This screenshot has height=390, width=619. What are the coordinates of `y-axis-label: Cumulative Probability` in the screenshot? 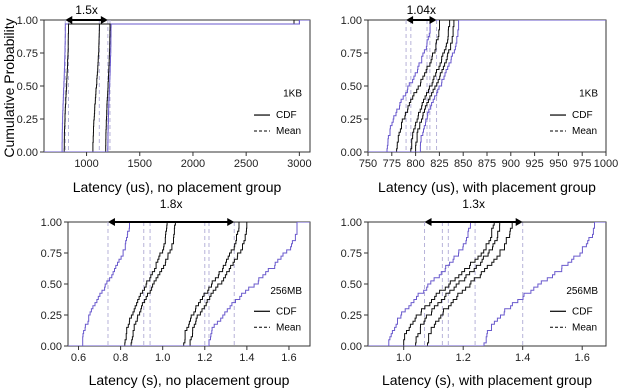 It's located at (9, 87).